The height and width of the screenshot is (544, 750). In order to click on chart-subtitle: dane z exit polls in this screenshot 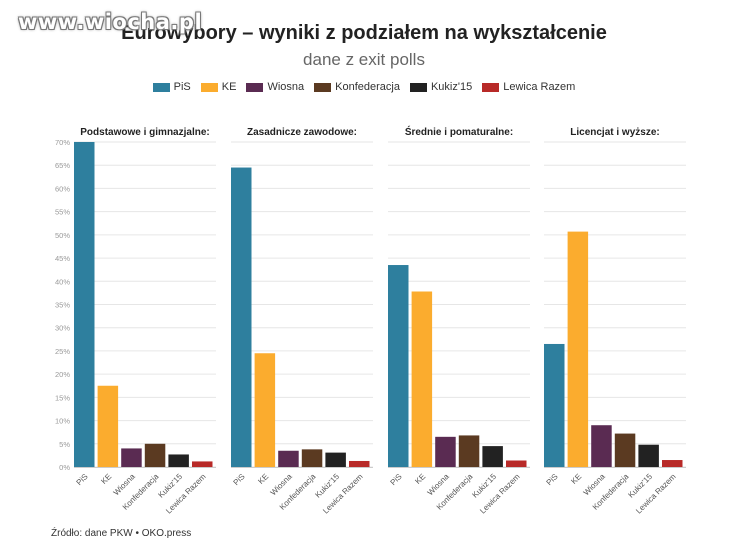, I will do `click(364, 59)`.